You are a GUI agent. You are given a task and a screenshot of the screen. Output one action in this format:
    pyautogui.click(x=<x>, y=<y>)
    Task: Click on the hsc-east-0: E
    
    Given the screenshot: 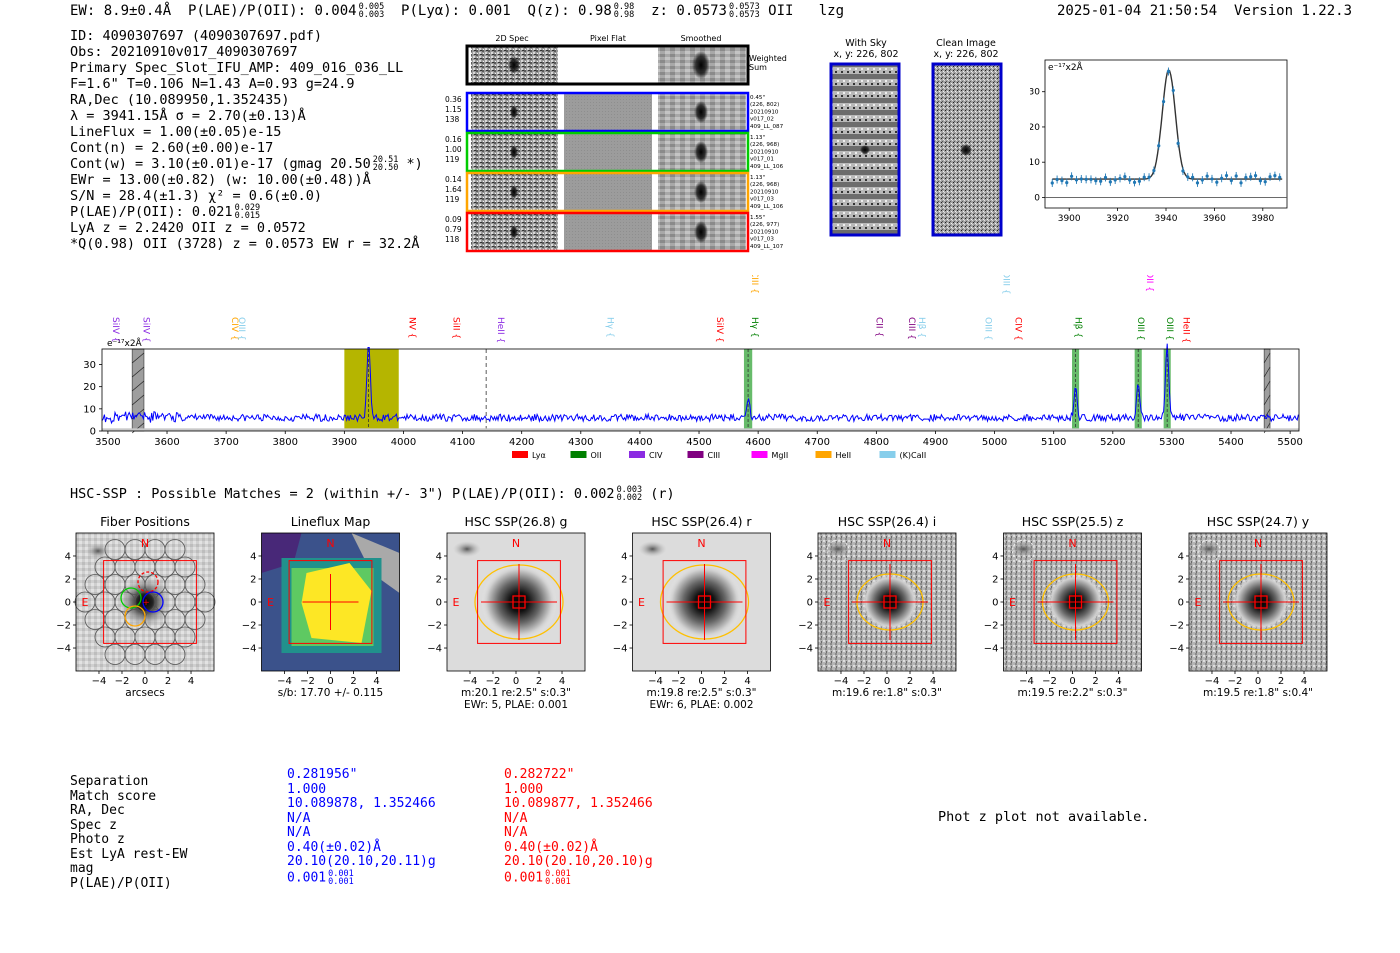 What is the action you would take?
    pyautogui.click(x=85, y=602)
    